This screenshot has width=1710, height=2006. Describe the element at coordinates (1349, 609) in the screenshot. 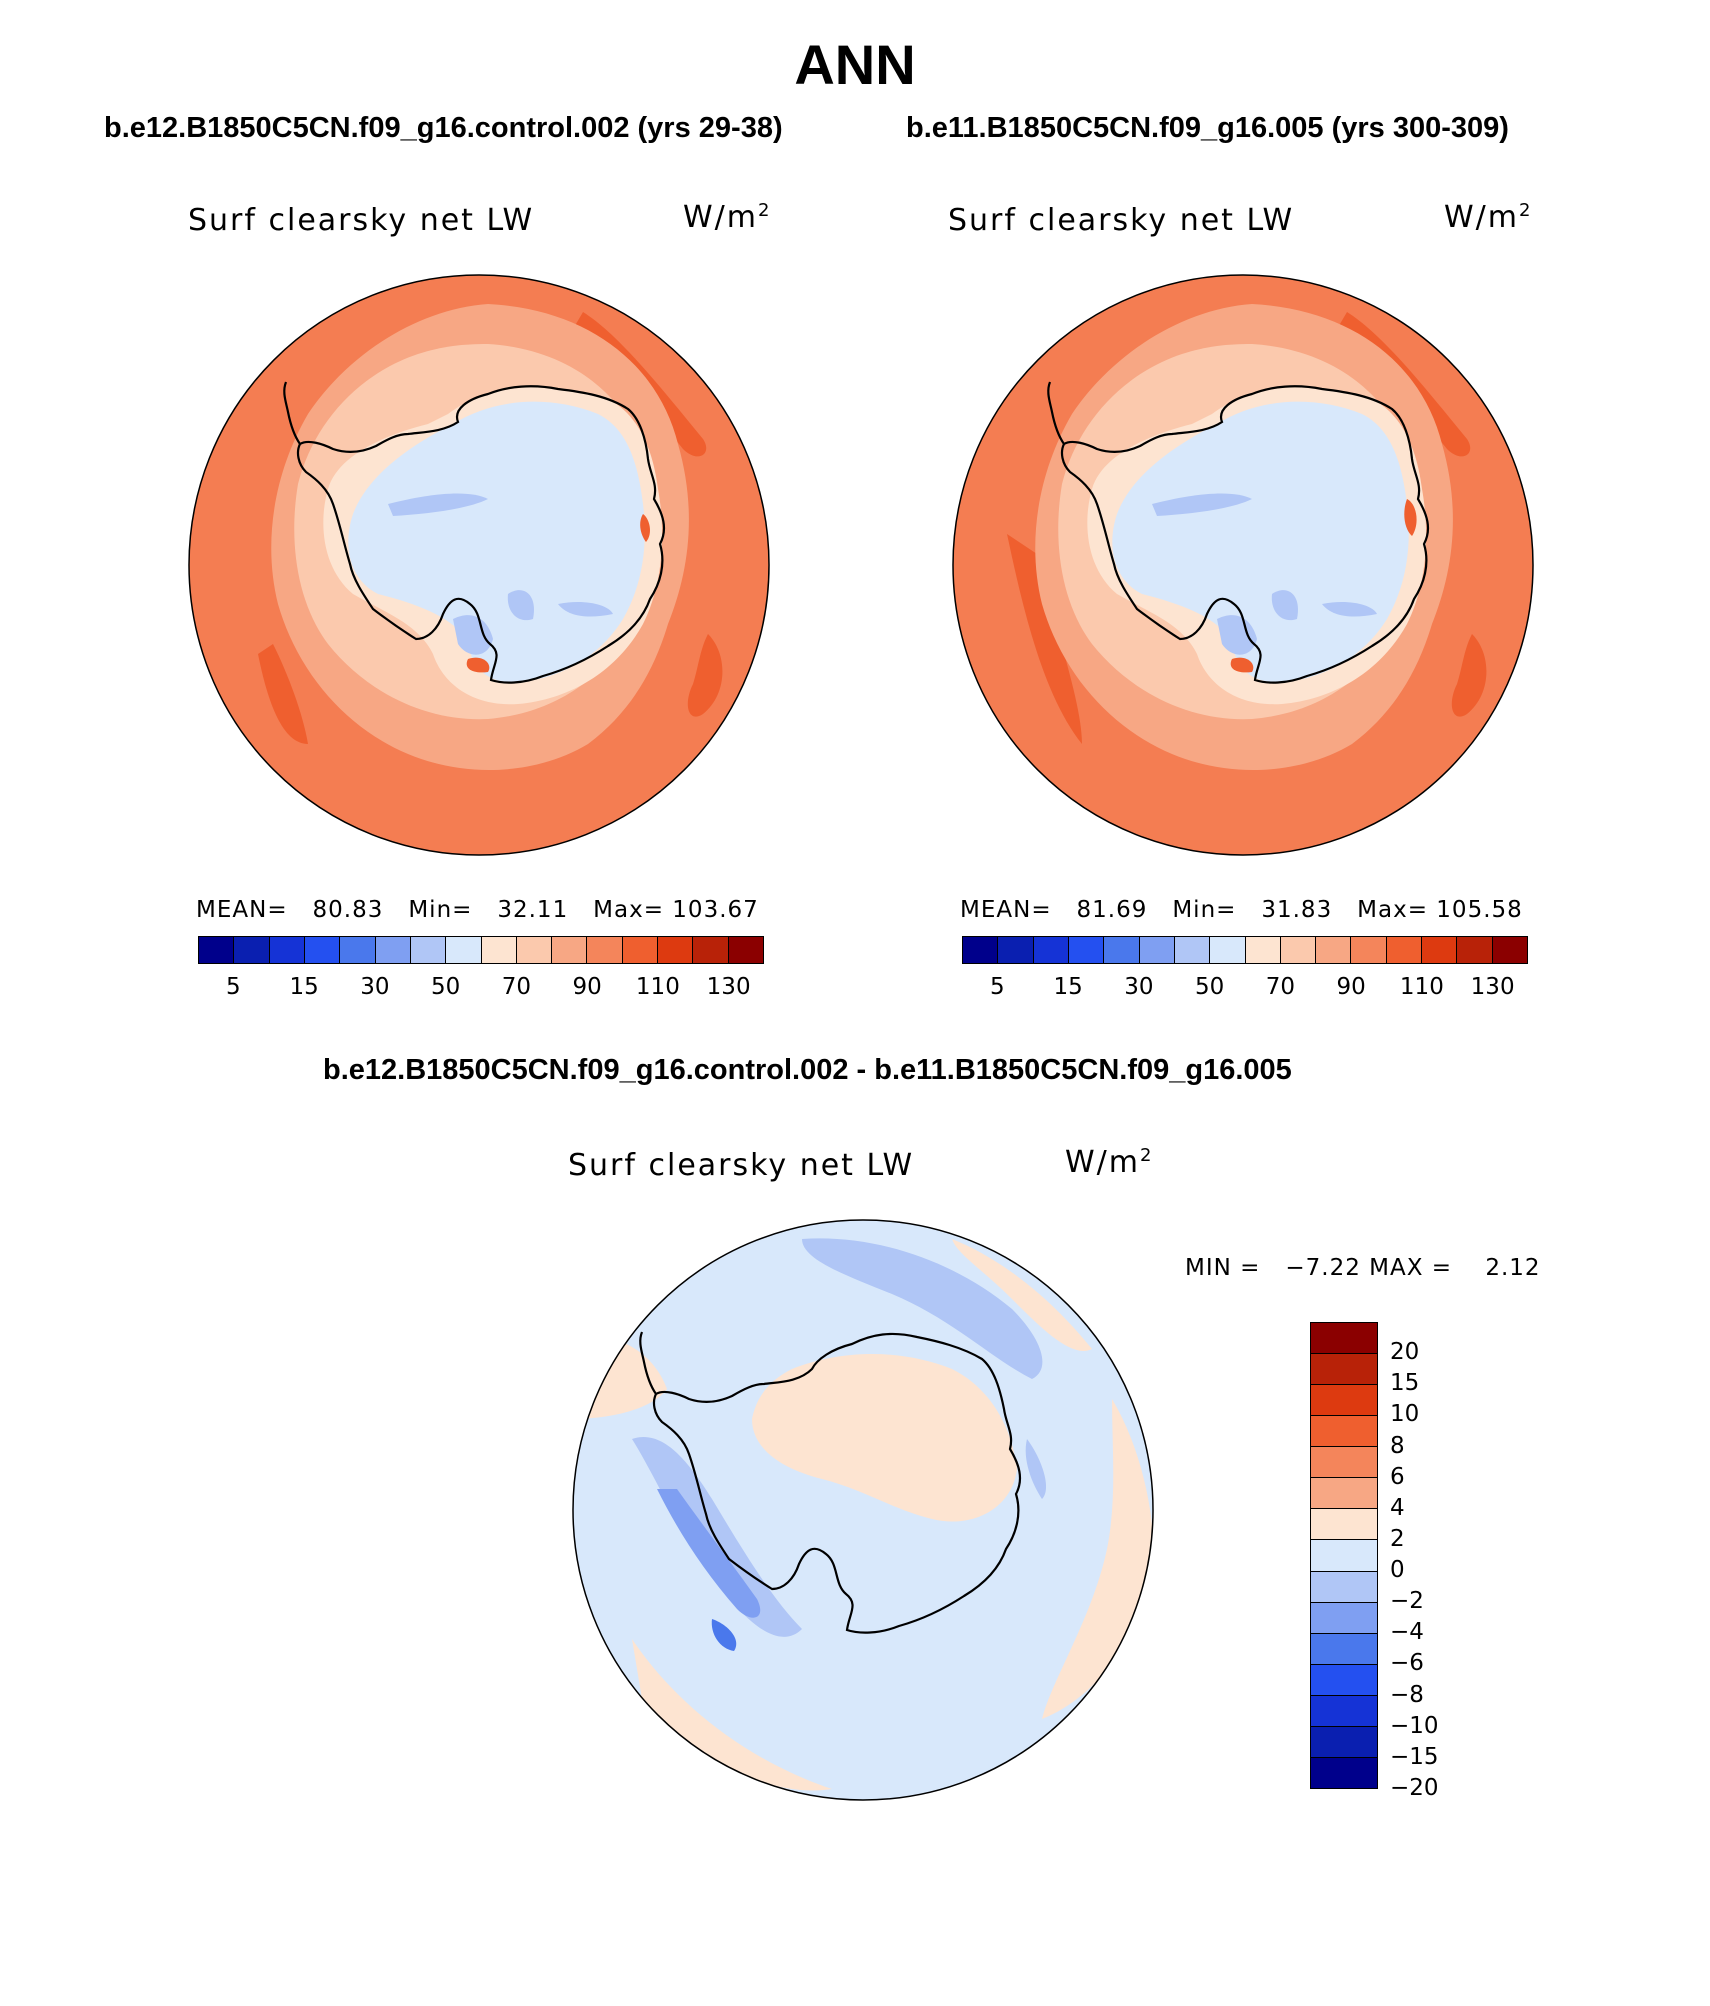

I see `plateau-low-streak3` at that location.